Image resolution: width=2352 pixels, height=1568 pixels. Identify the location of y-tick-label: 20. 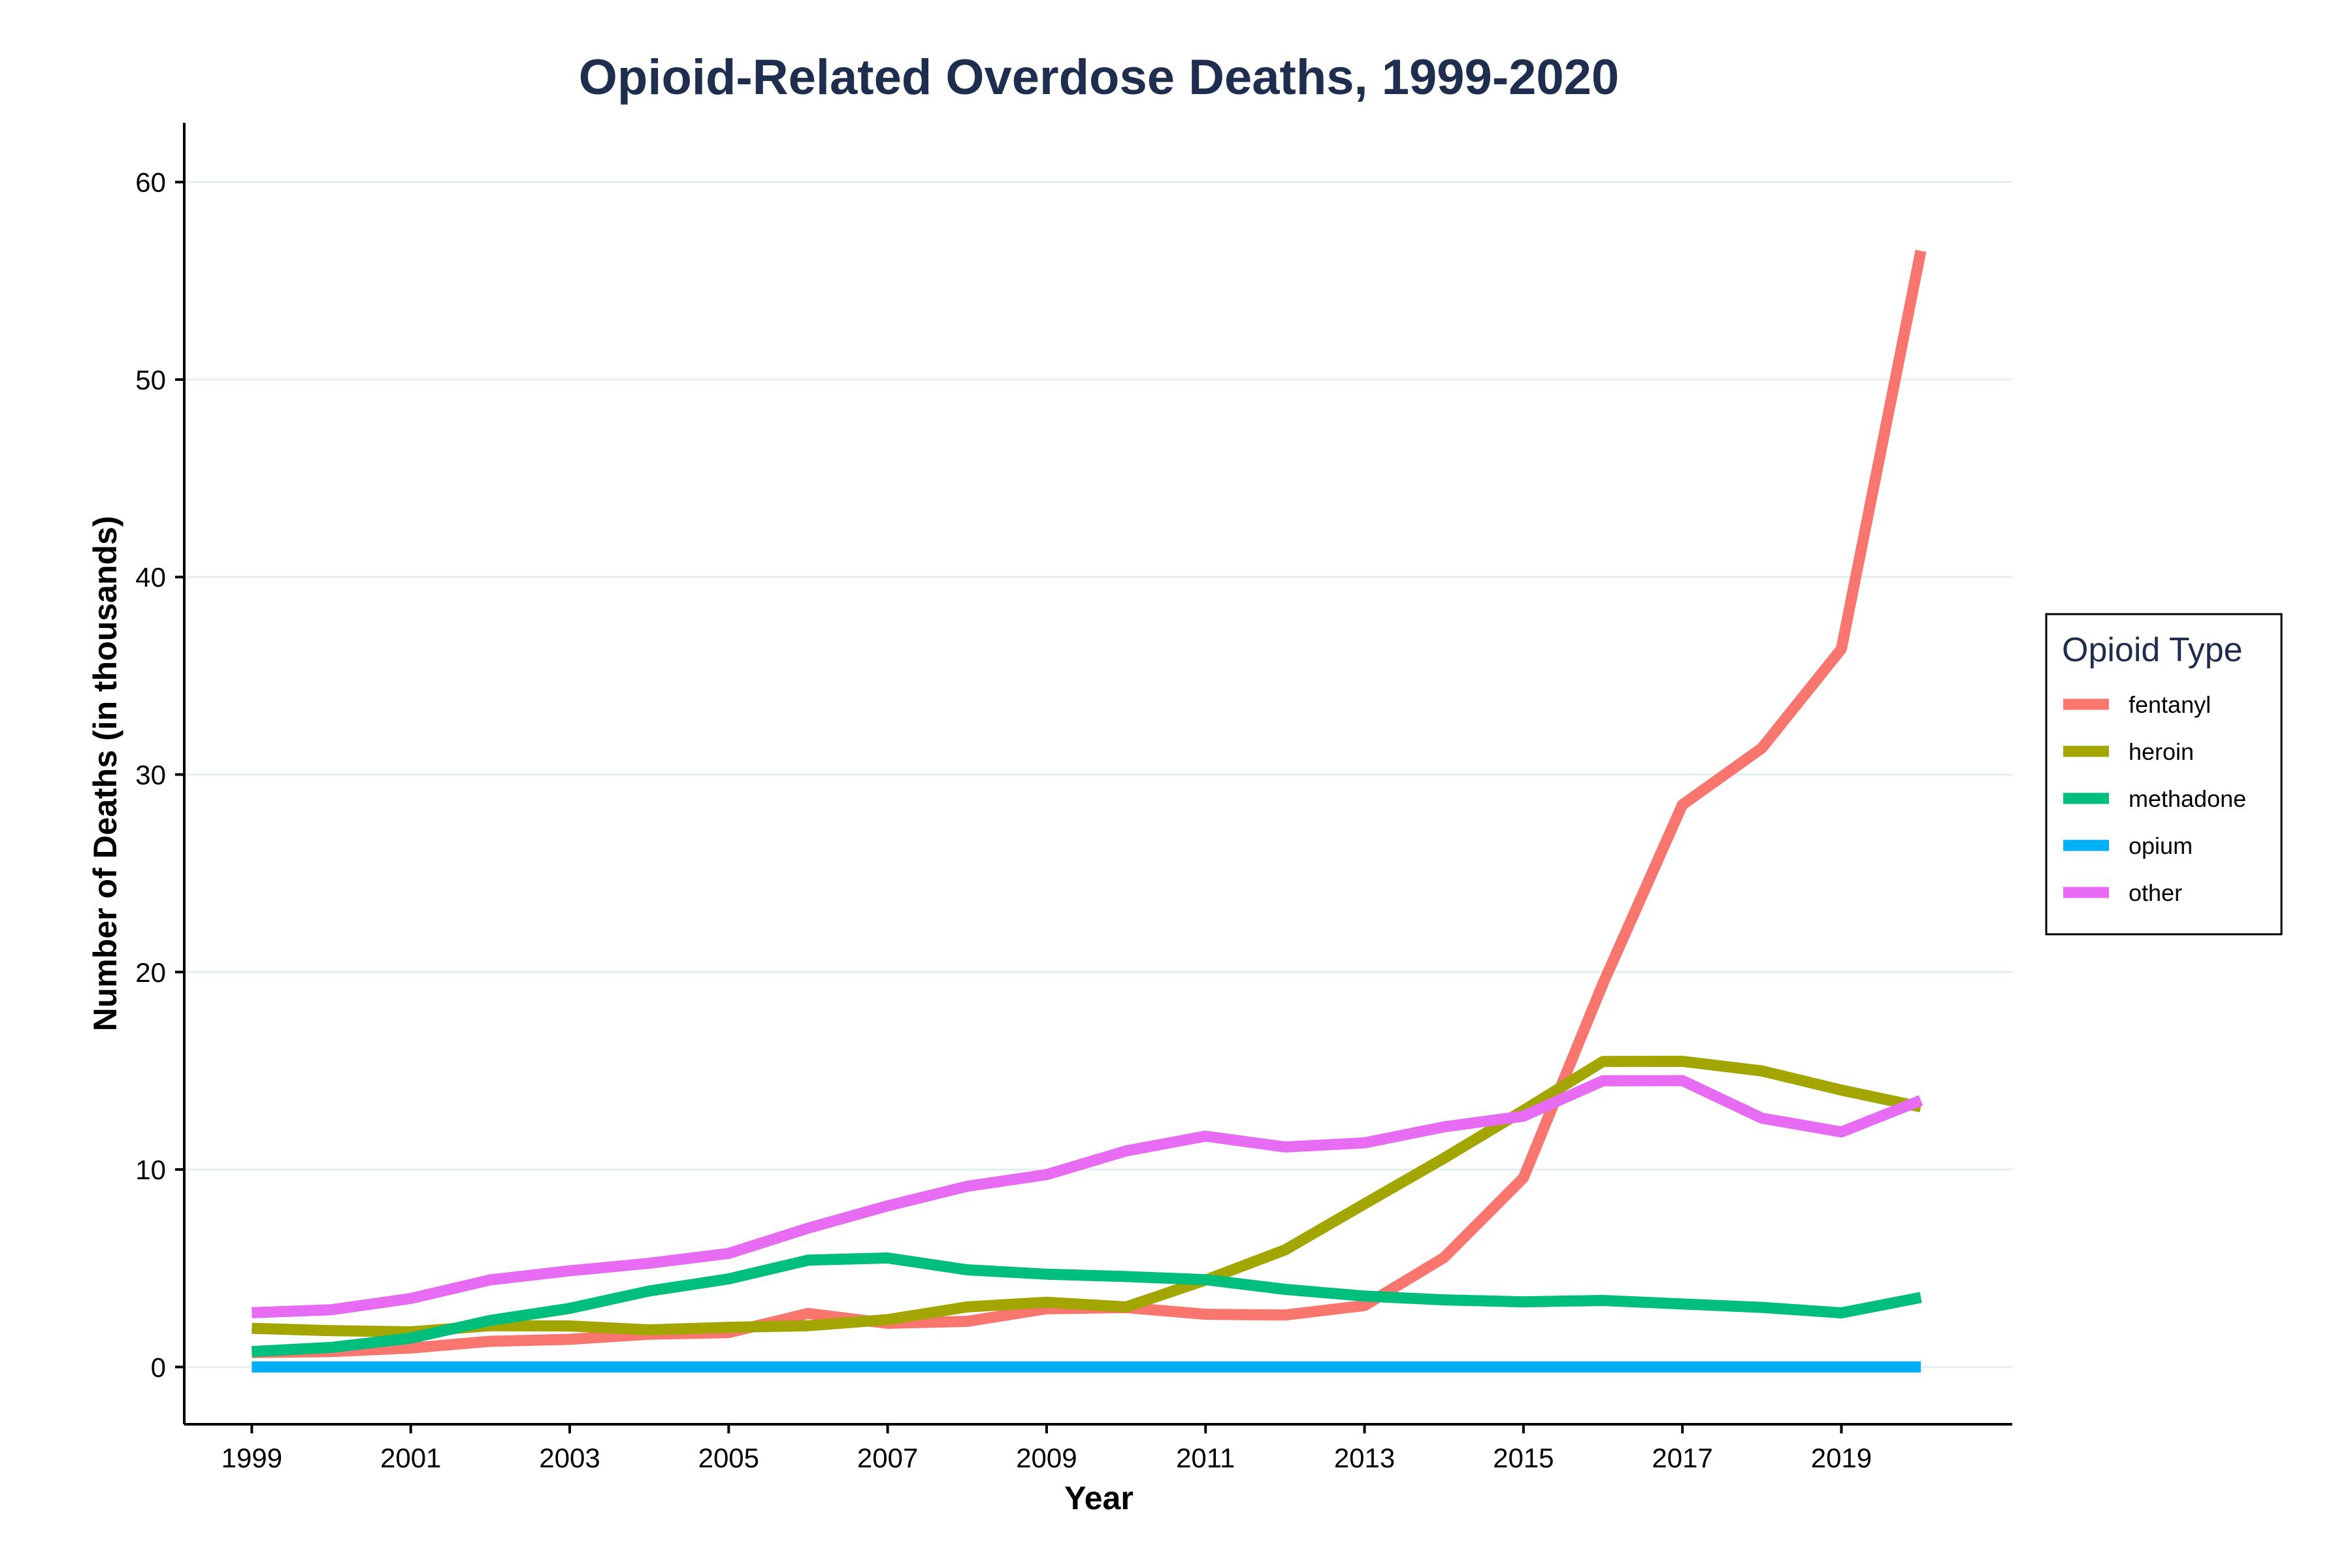
(150, 972).